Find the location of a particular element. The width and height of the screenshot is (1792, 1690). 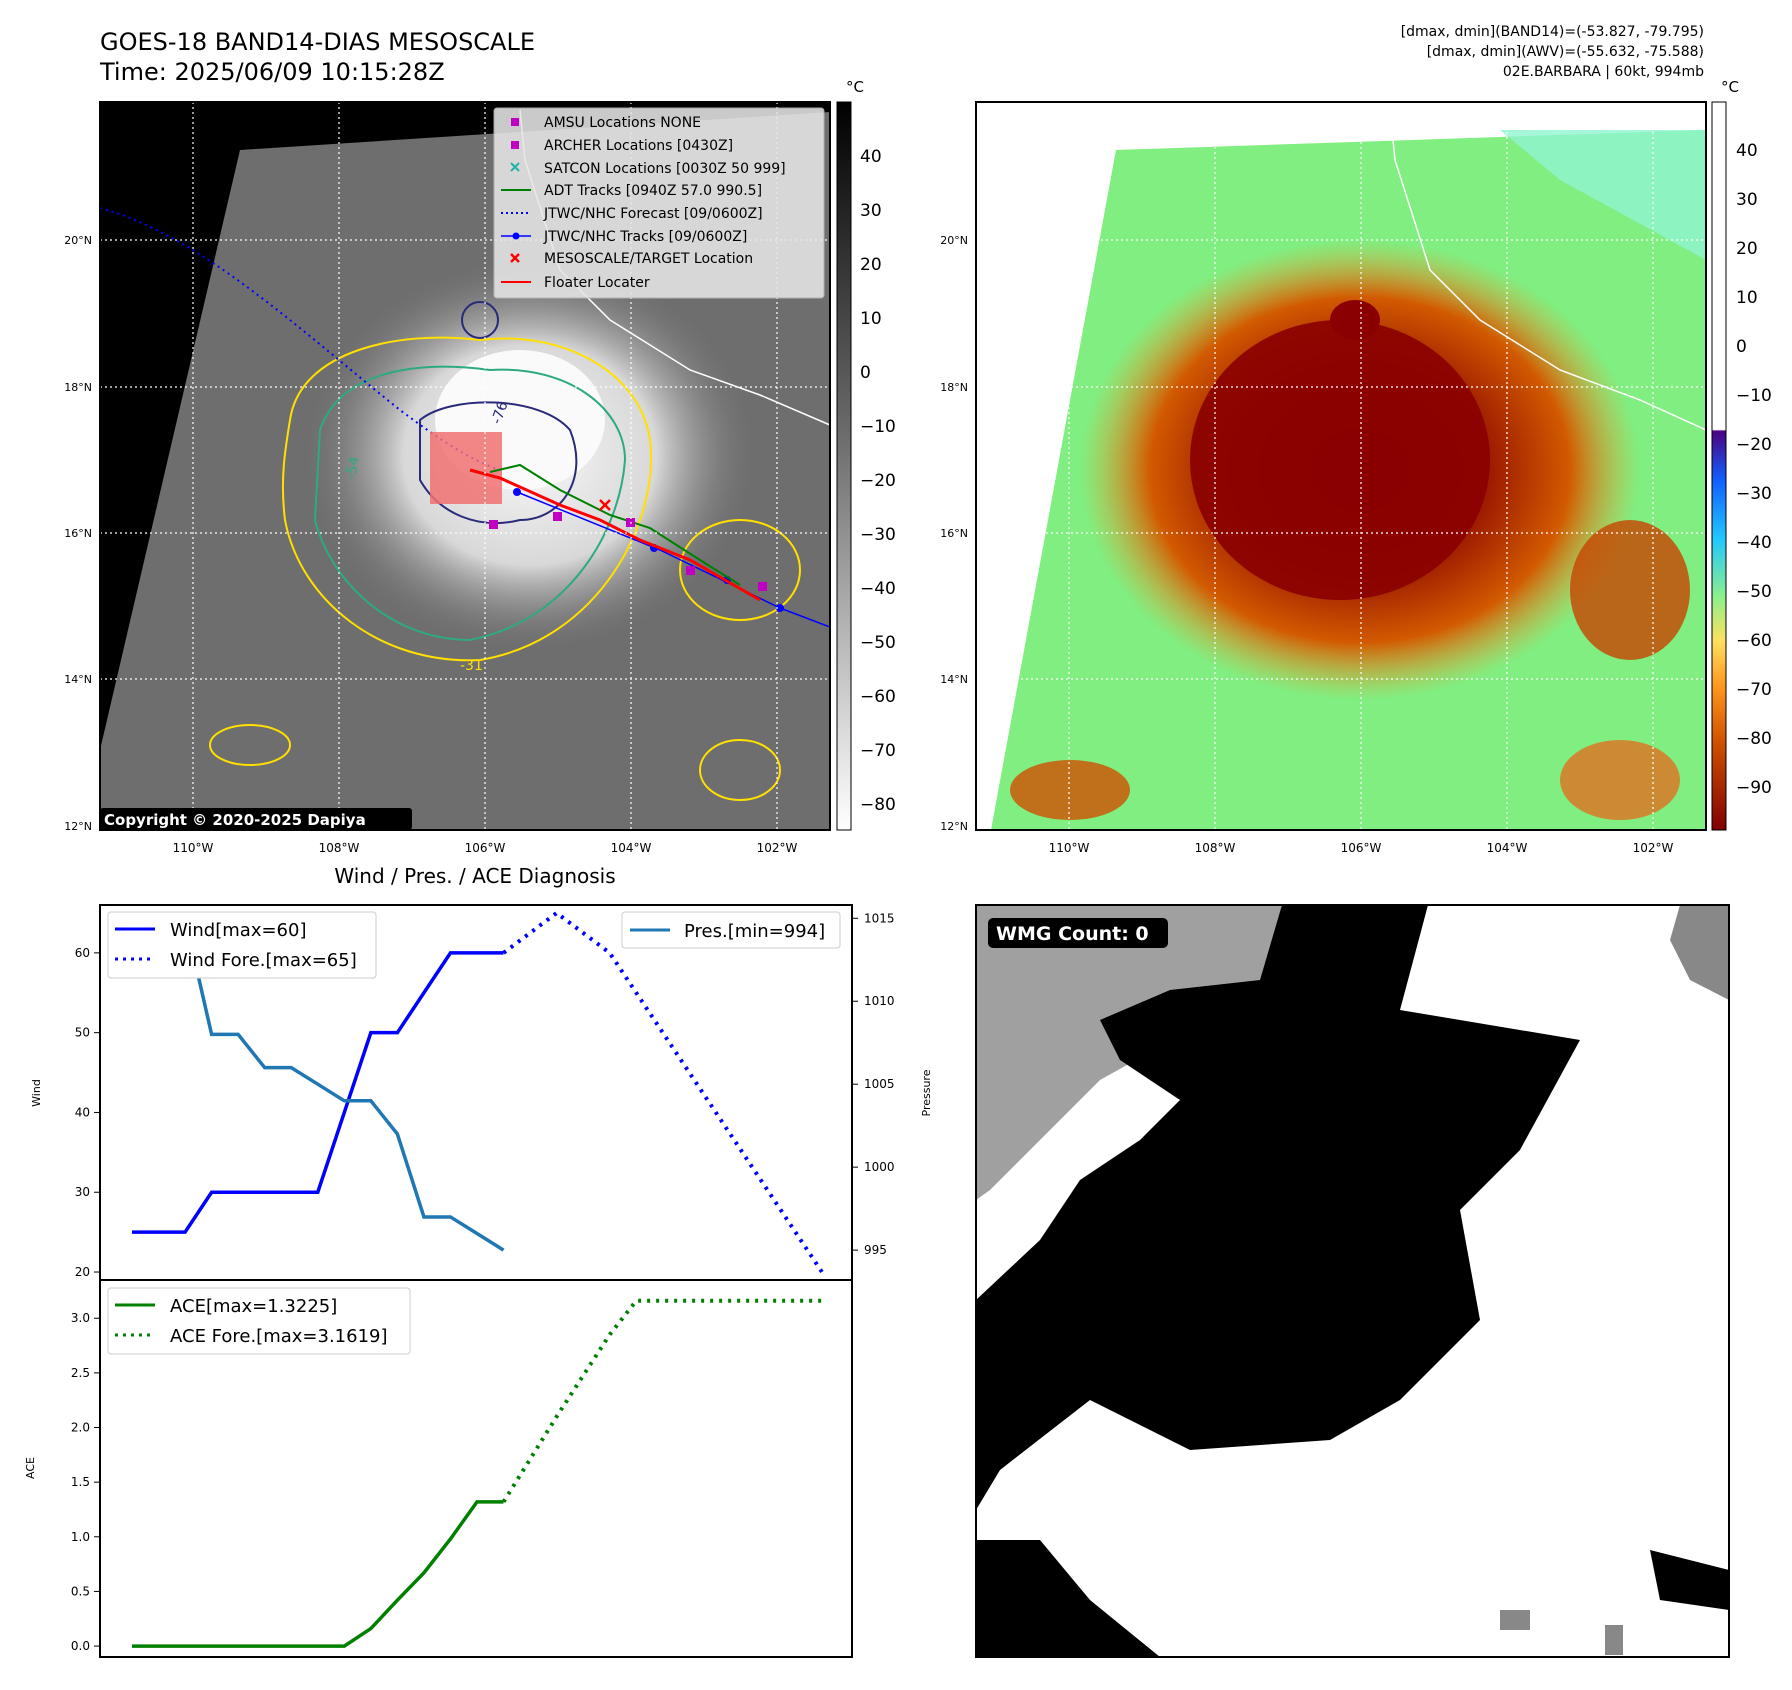

copyright-text: Copyright © 2020-2025 Dapiya is located at coordinates (235, 820).